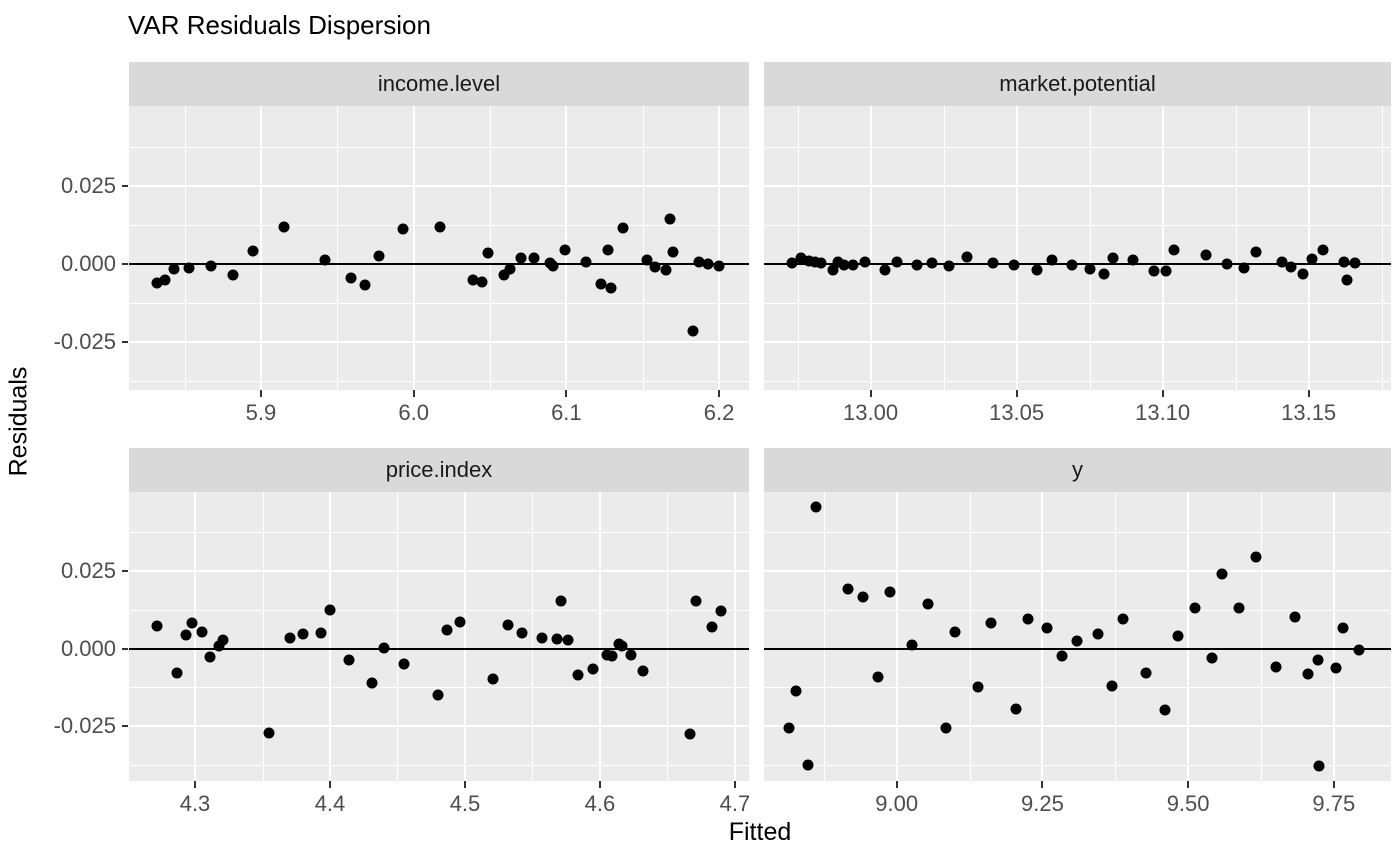  Describe the element at coordinates (439, 83) in the screenshot. I see `facet-strip-label: income.level` at that location.